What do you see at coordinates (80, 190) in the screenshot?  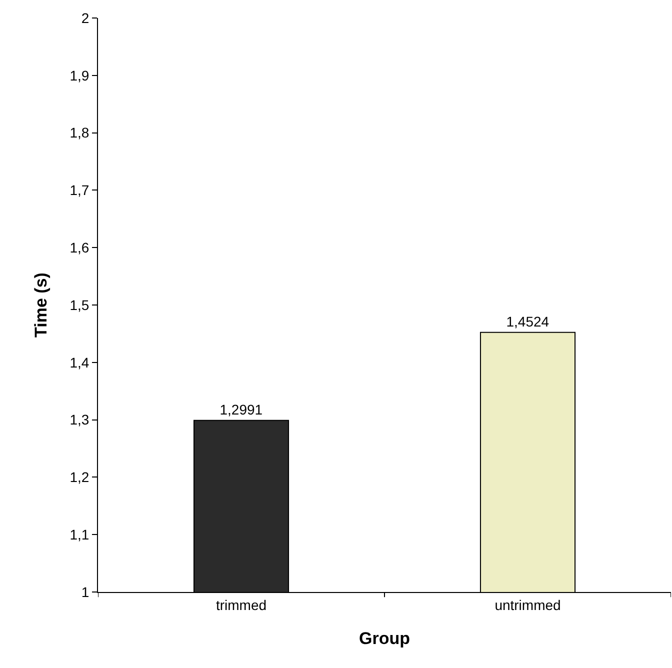 I see `y-tick-label: 1,7` at bounding box center [80, 190].